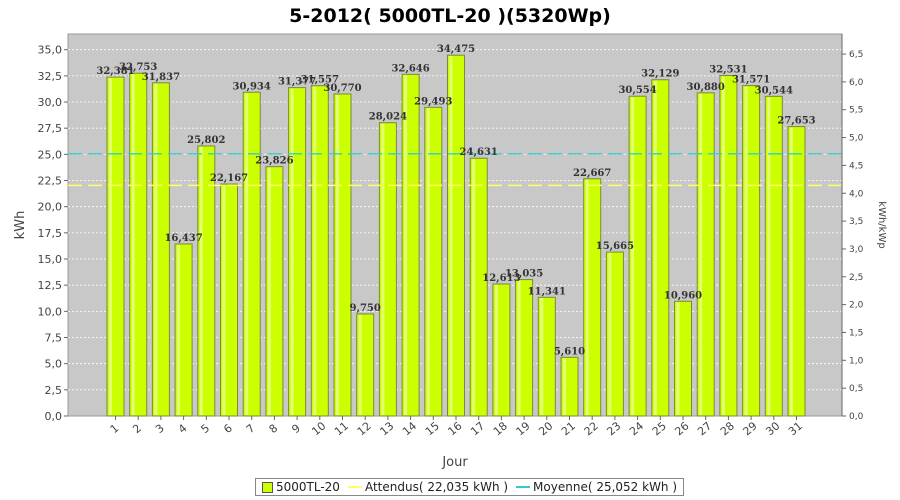 The height and width of the screenshot is (500, 900). What do you see at coordinates (342, 88) in the screenshot?
I see `data-label: 30,770` at bounding box center [342, 88].